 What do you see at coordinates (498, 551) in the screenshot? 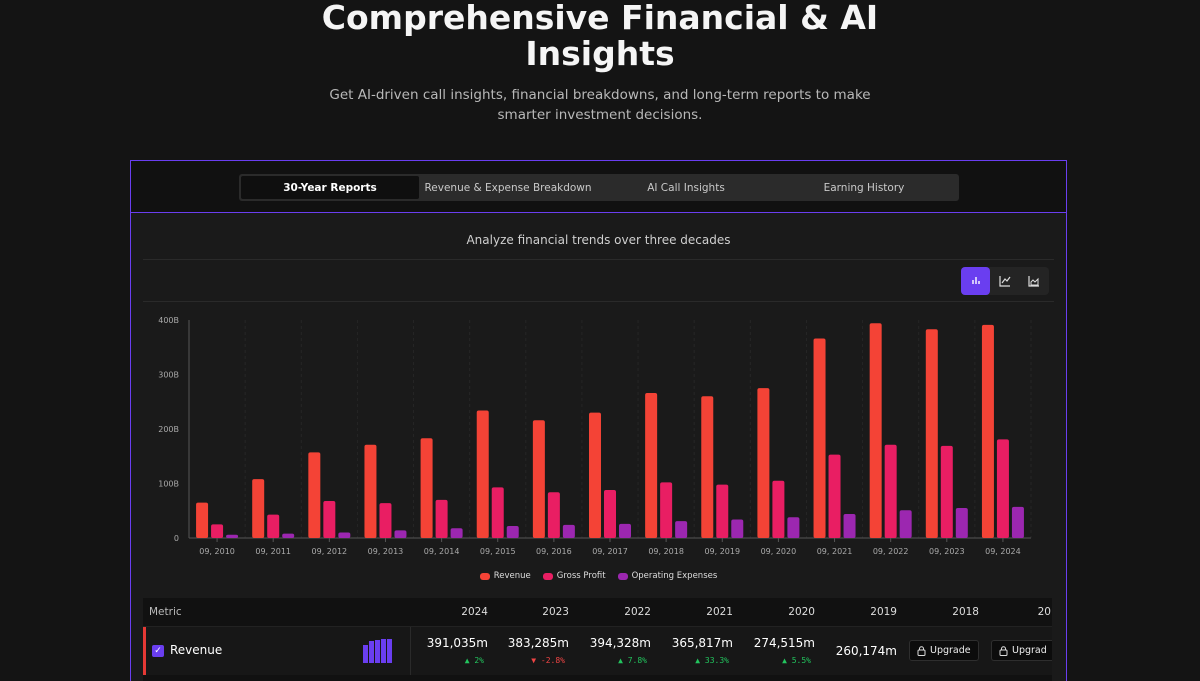
I see `x-tick-label: 09, 2015` at bounding box center [498, 551].